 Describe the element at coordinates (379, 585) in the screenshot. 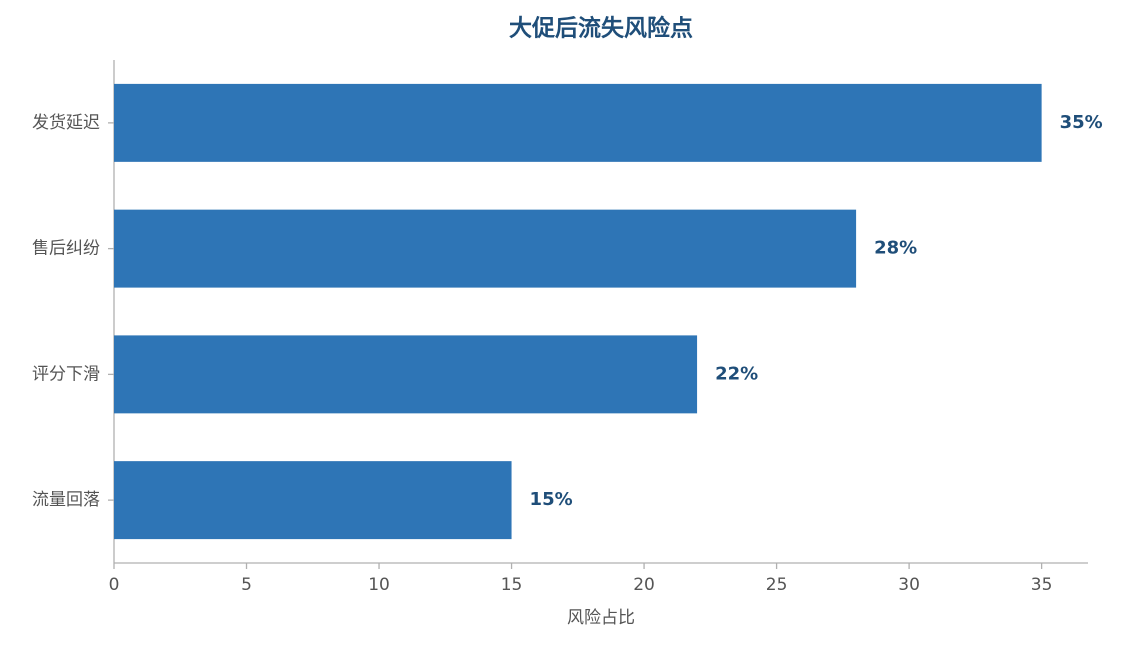

I see `x-tick-label: 10` at that location.